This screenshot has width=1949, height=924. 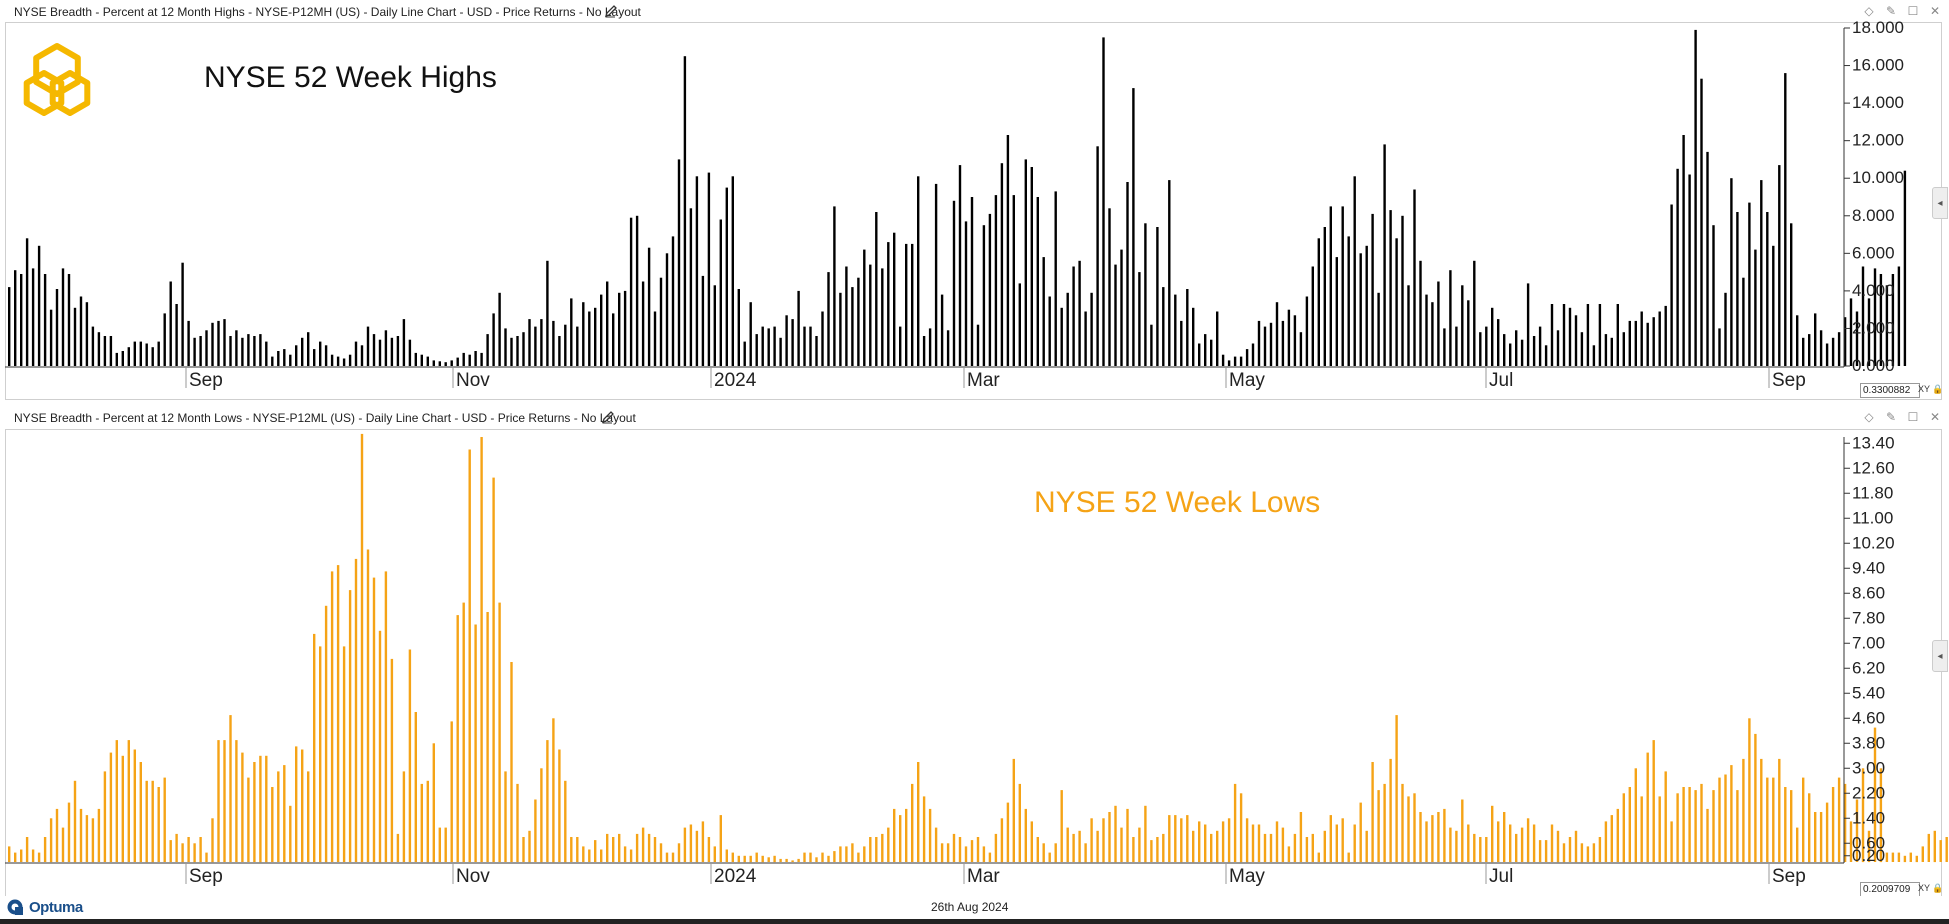 I want to click on lows-xy-label: XY, so click(x=1924, y=888).